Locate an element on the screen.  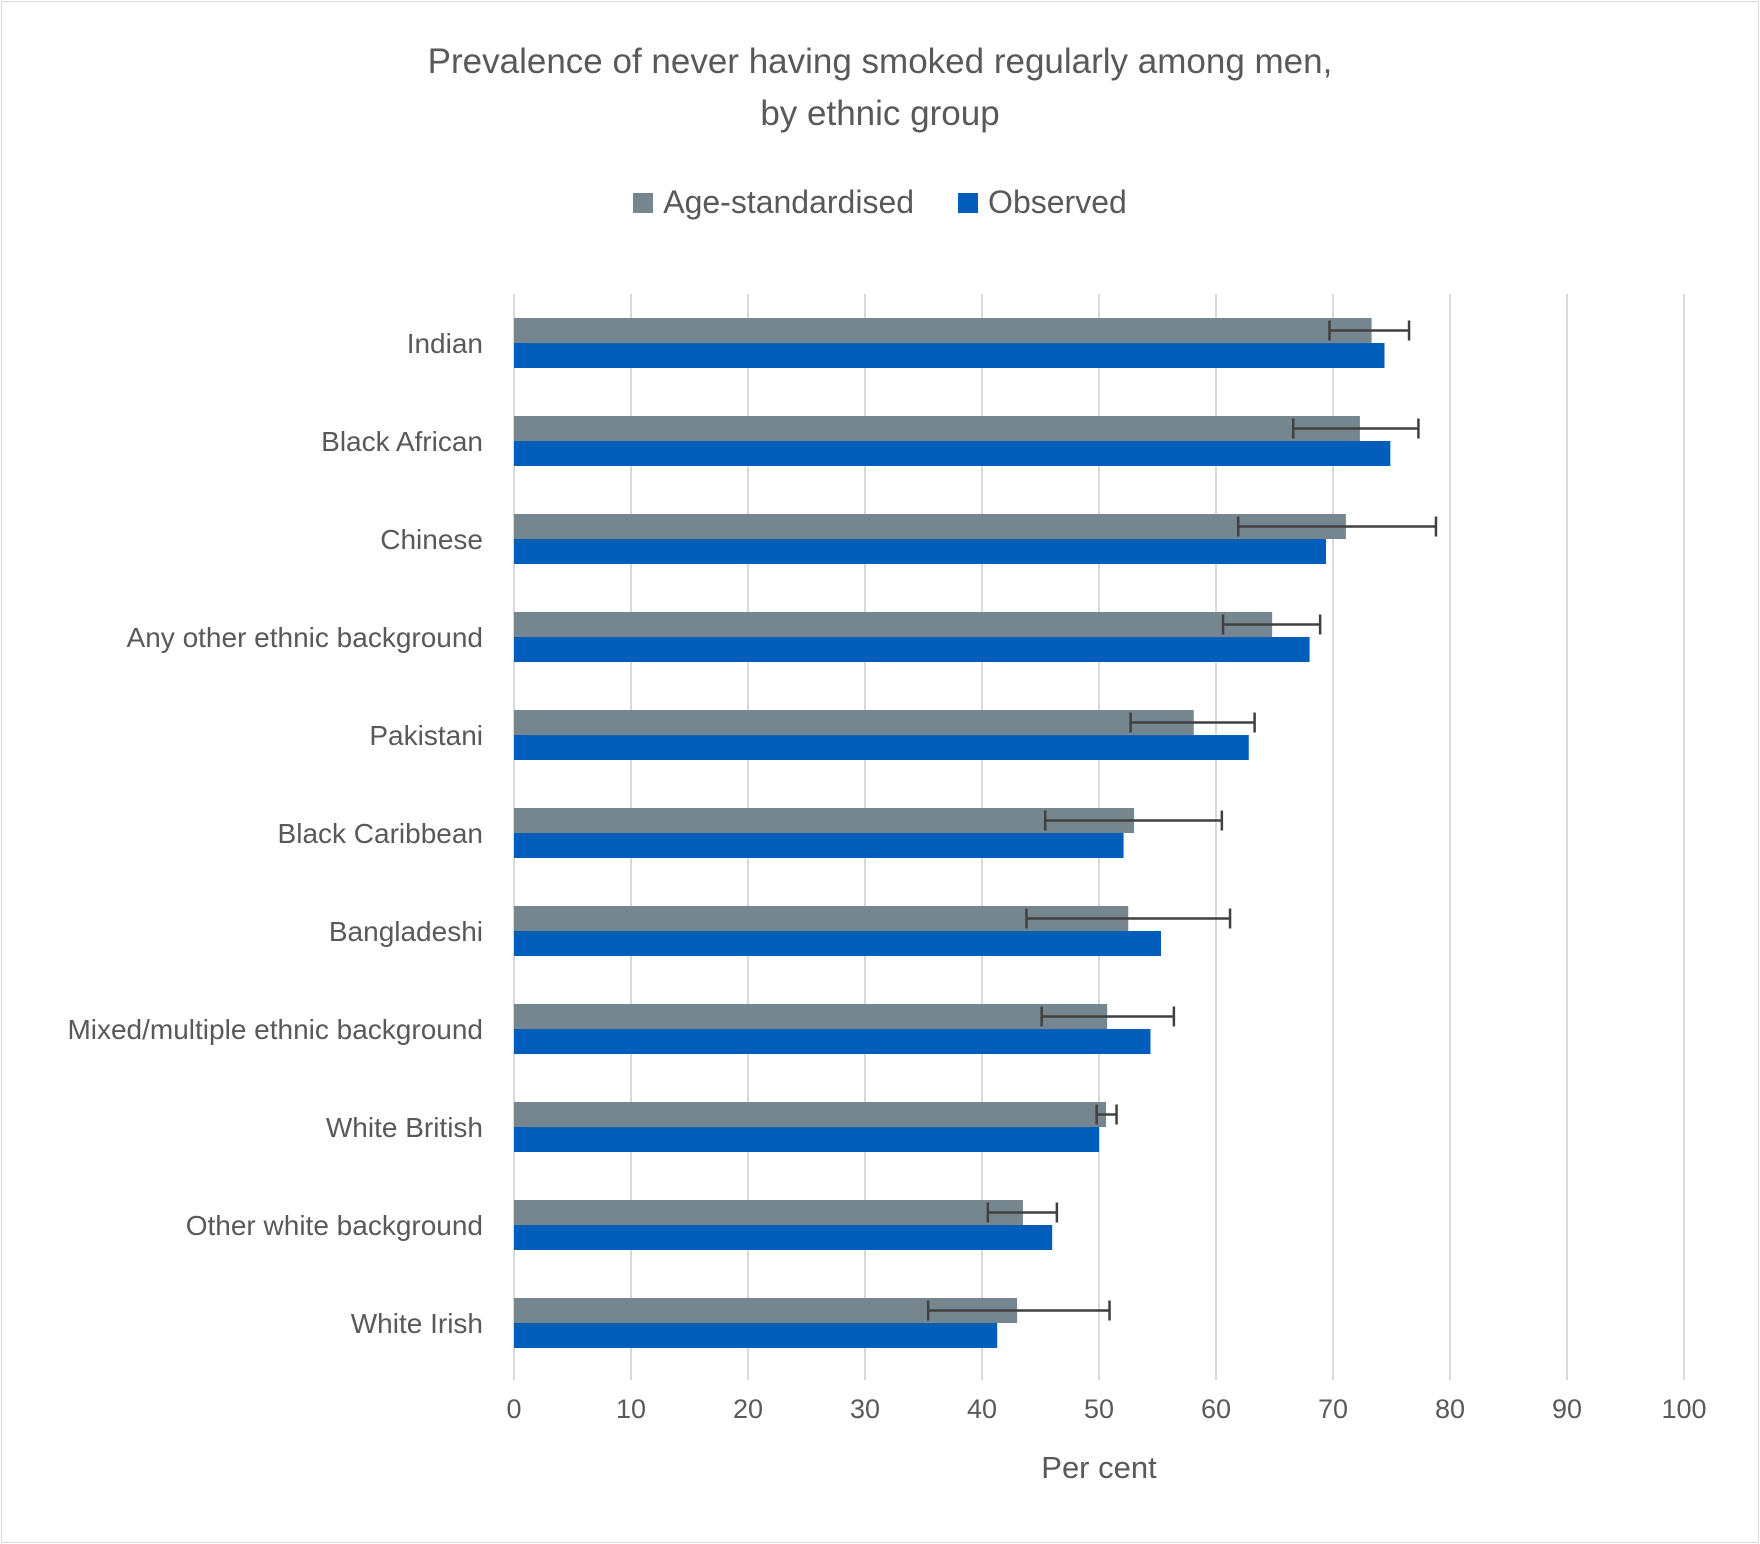
bar-observed-white-irish is located at coordinates (756, 1335).